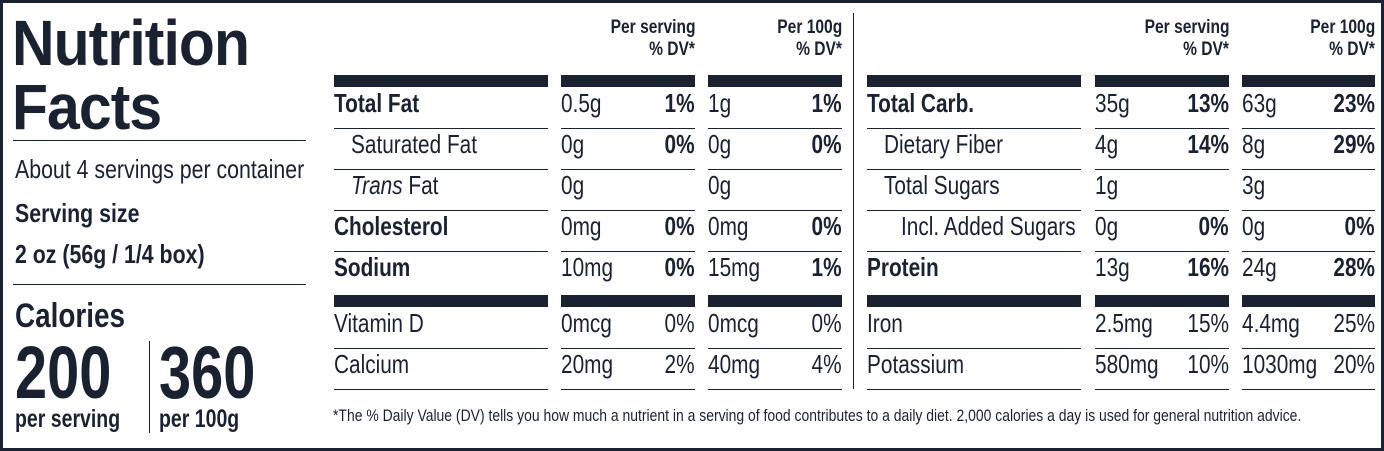 Image resolution: width=1384 pixels, height=451 pixels. I want to click on left-nutrient-name: Total Fat, so click(387, 103).